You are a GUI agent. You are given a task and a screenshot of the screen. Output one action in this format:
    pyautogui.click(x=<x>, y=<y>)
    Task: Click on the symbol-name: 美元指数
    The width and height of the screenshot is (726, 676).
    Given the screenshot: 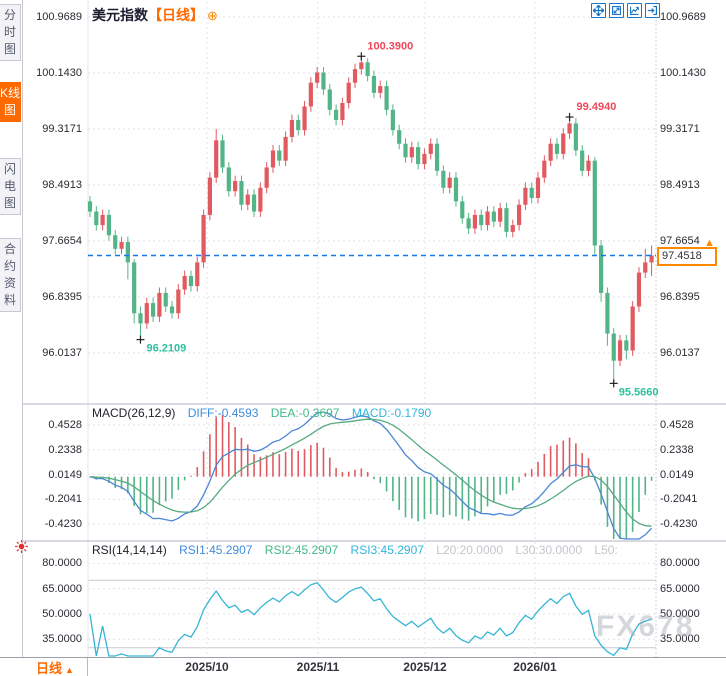 What is the action you would take?
    pyautogui.click(x=120, y=15)
    